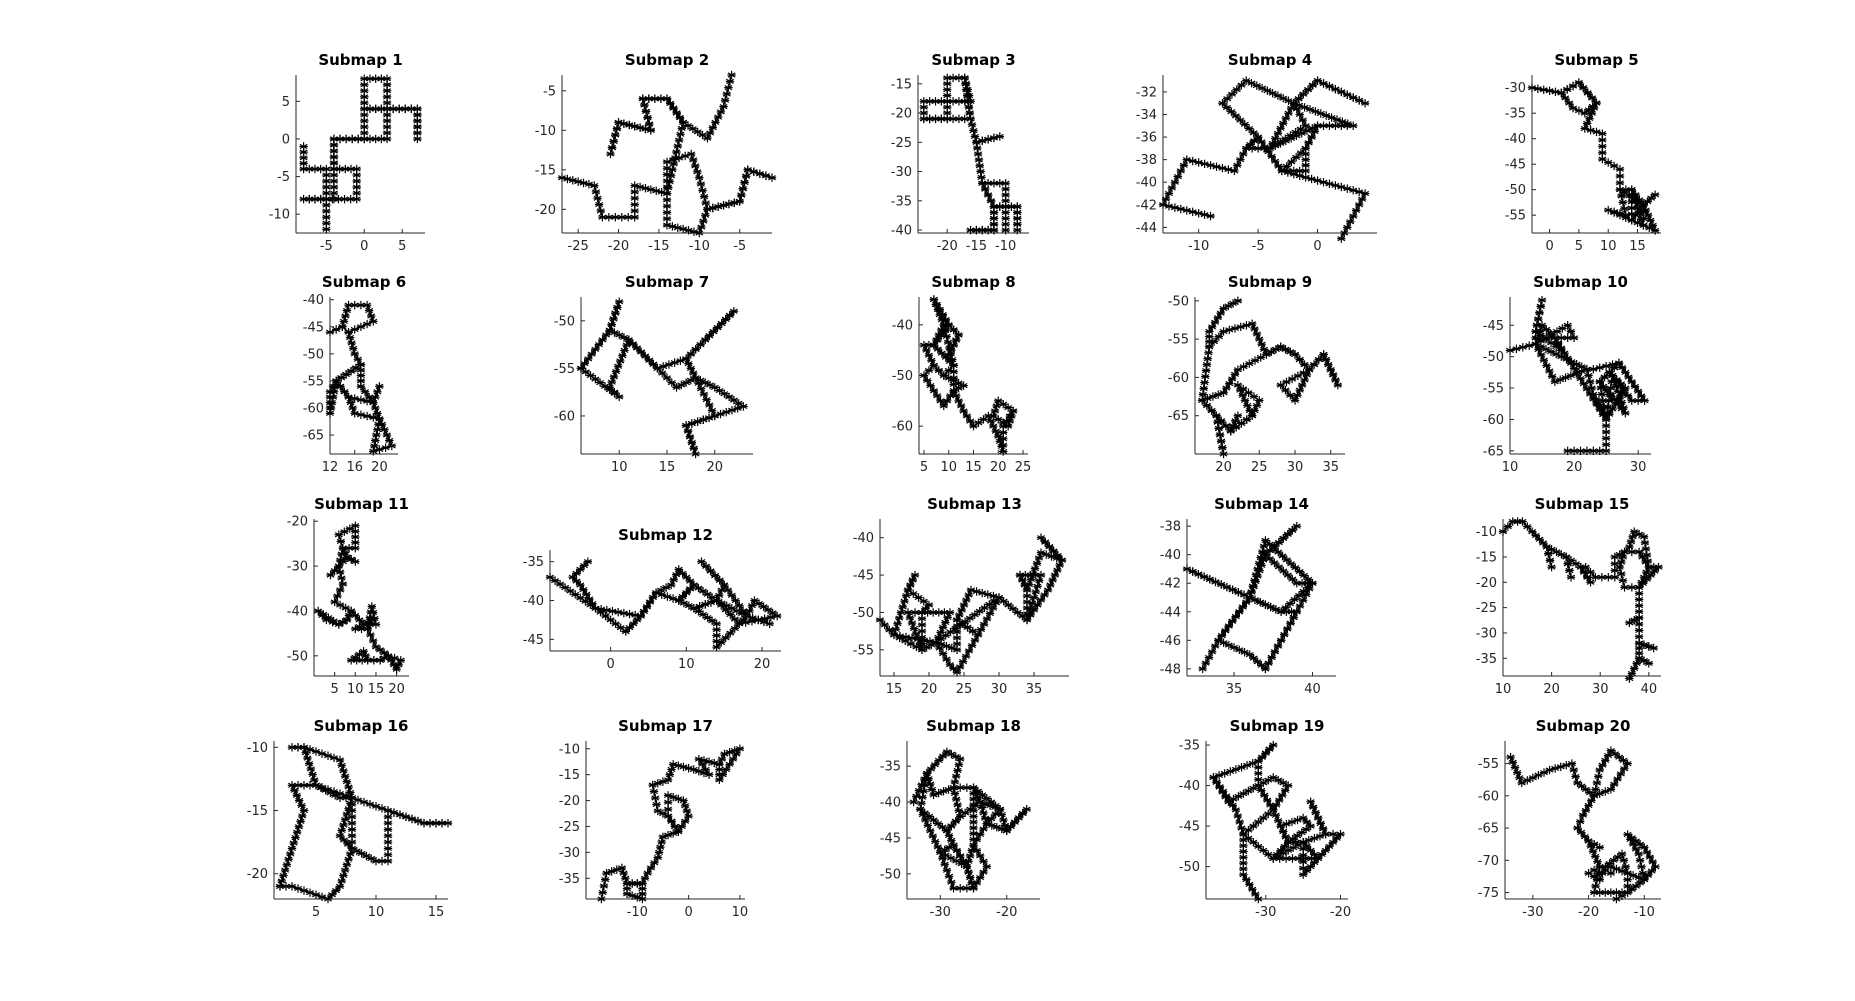  I want to click on submap-title: Submap 8, so click(973, 282).